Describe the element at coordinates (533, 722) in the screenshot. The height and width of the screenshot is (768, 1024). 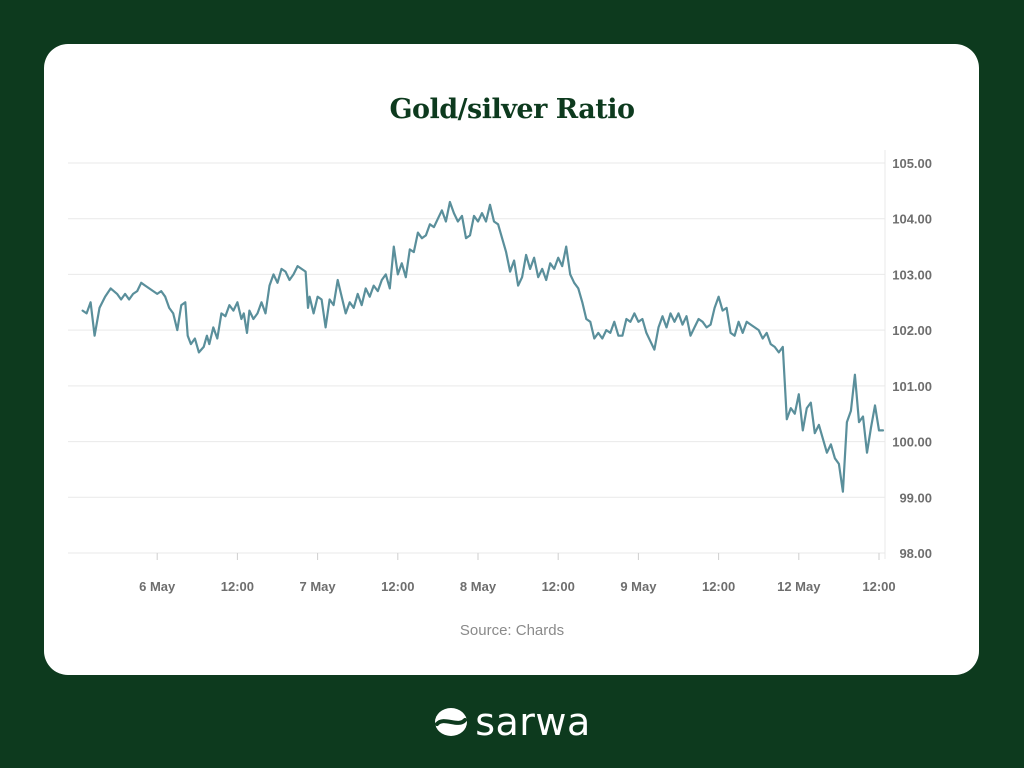
I see `brand-name: sarwa` at that location.